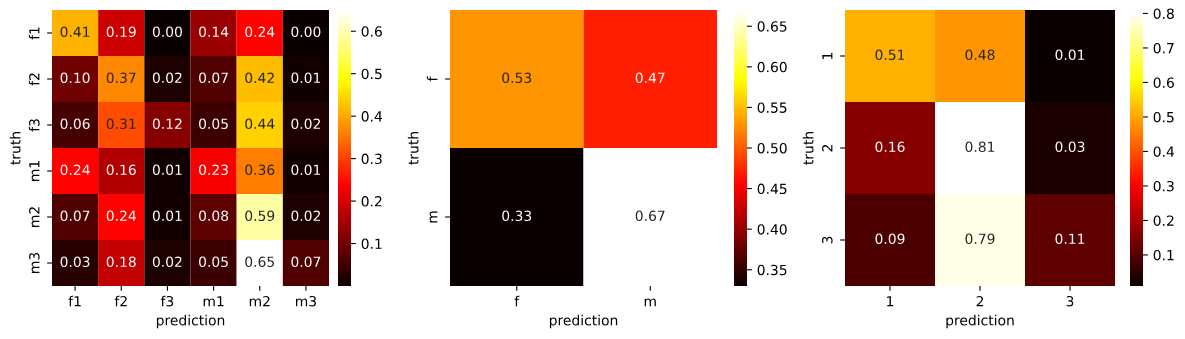  Describe the element at coordinates (75, 78) in the screenshot. I see `data-label: 0.10` at that location.